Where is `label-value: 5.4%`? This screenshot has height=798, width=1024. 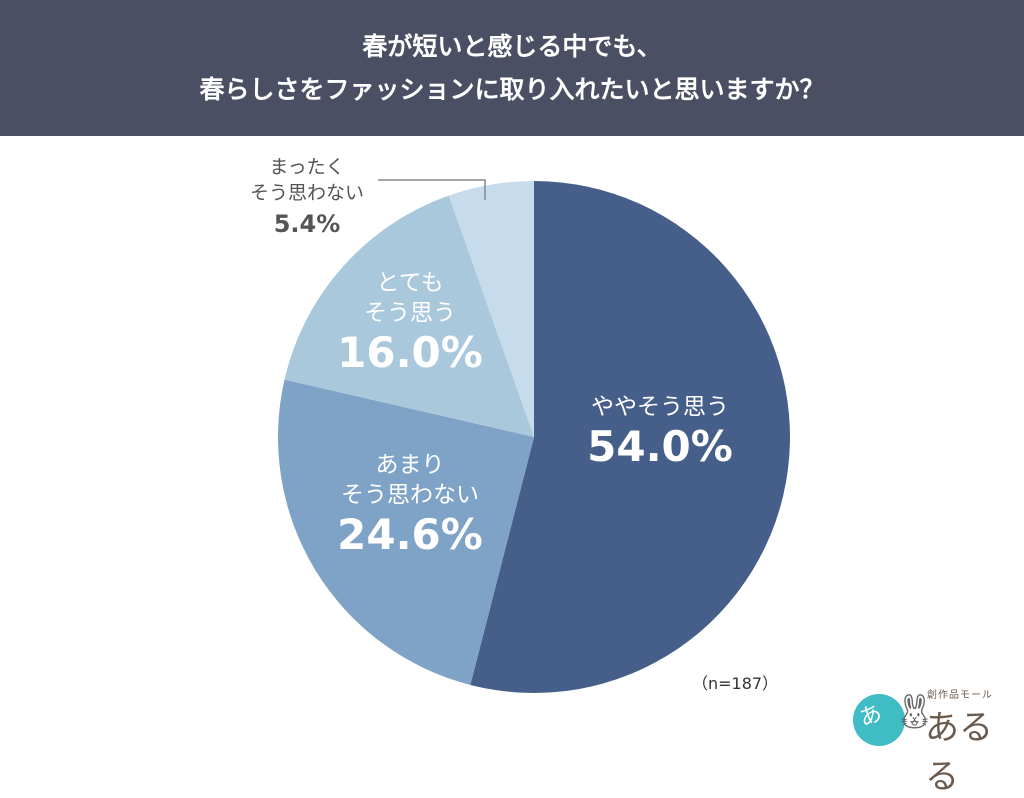
label-value: 5.4% is located at coordinates (307, 224).